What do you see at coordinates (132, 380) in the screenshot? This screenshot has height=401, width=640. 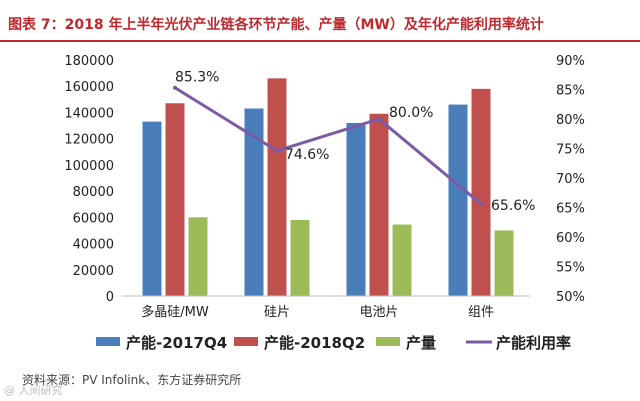 I see `source-note: 资料来源：PV Infolink、东方证券研究所` at bounding box center [132, 380].